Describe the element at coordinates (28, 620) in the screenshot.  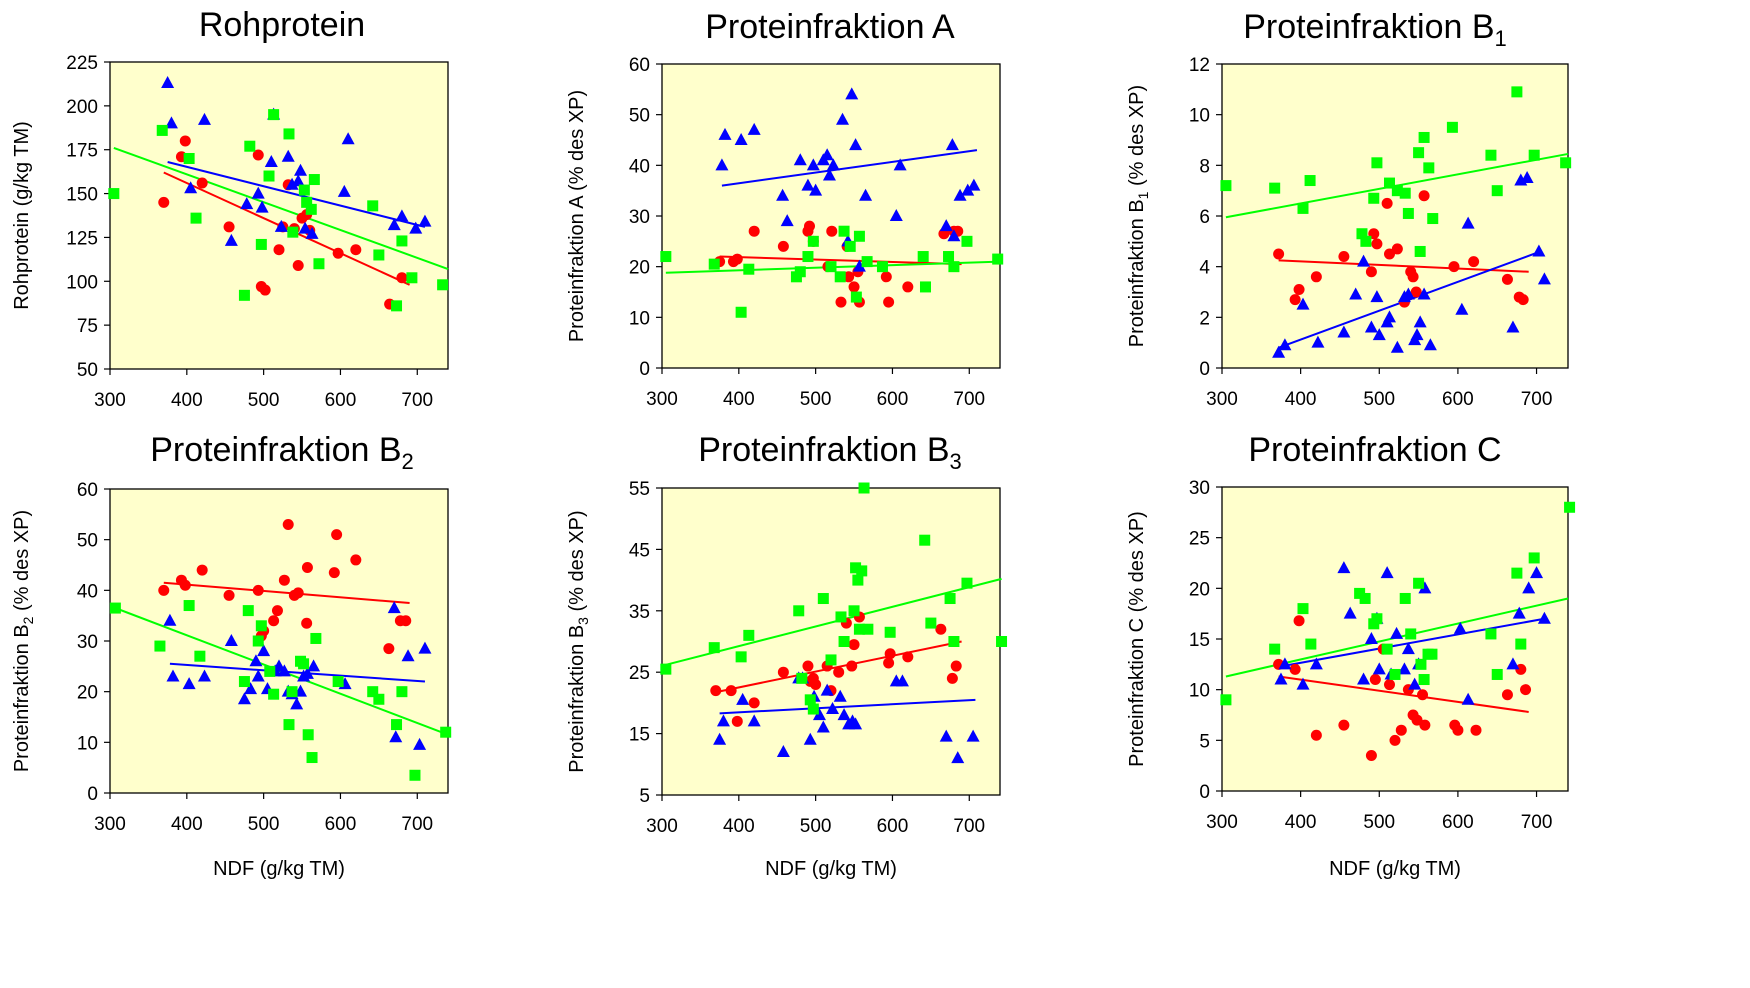
I see `y-axis-label-subscript: 2` at that location.